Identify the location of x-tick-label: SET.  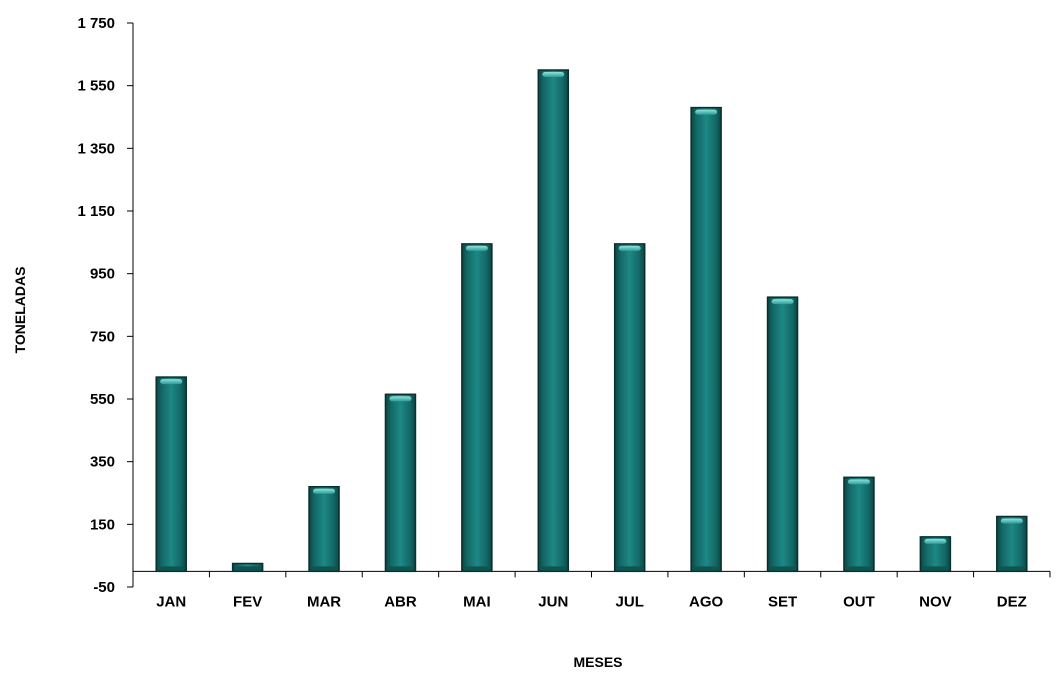
(782, 601).